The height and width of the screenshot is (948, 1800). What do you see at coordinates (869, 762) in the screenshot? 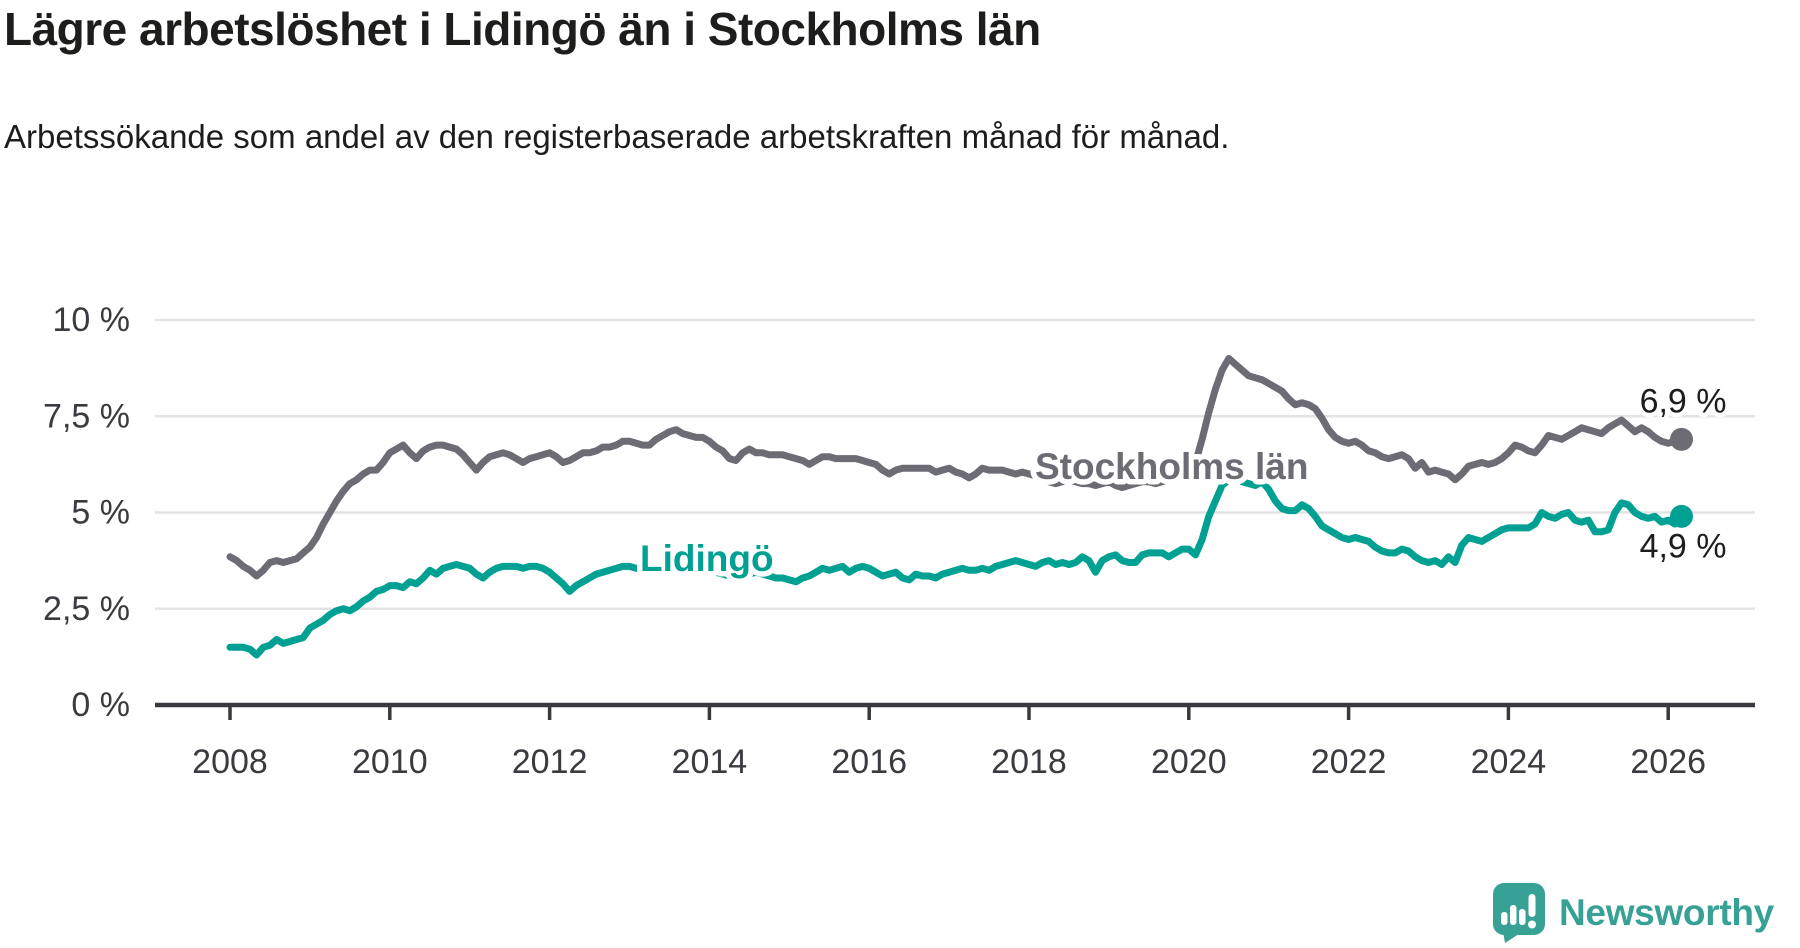
I see `x-tick-label: 2016` at bounding box center [869, 762].